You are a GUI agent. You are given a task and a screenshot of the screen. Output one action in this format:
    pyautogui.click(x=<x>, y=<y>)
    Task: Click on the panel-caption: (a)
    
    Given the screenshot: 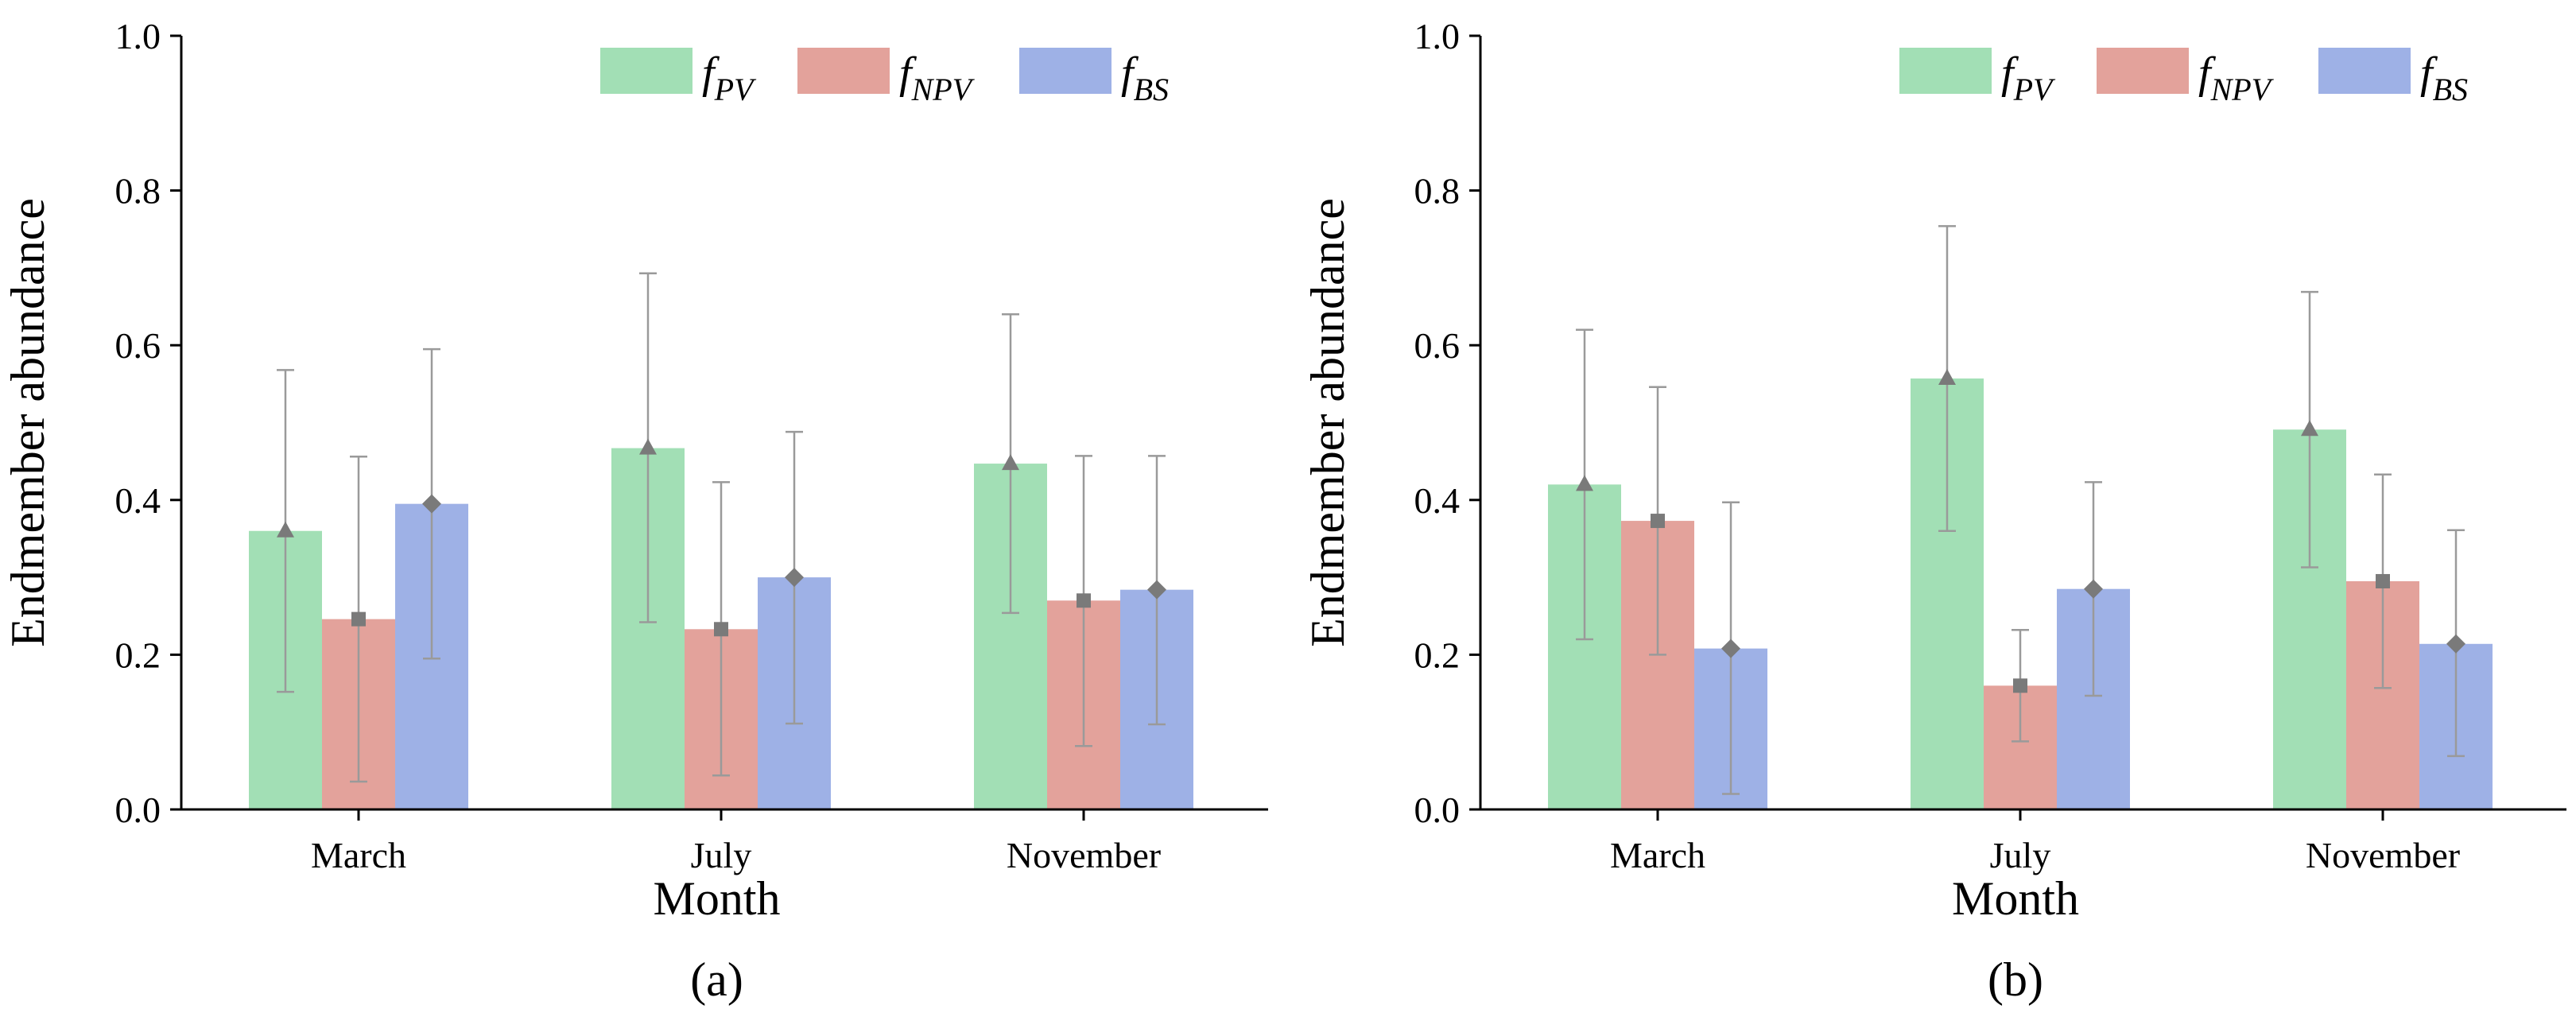 What is the action you would take?
    pyautogui.click(x=716, y=980)
    